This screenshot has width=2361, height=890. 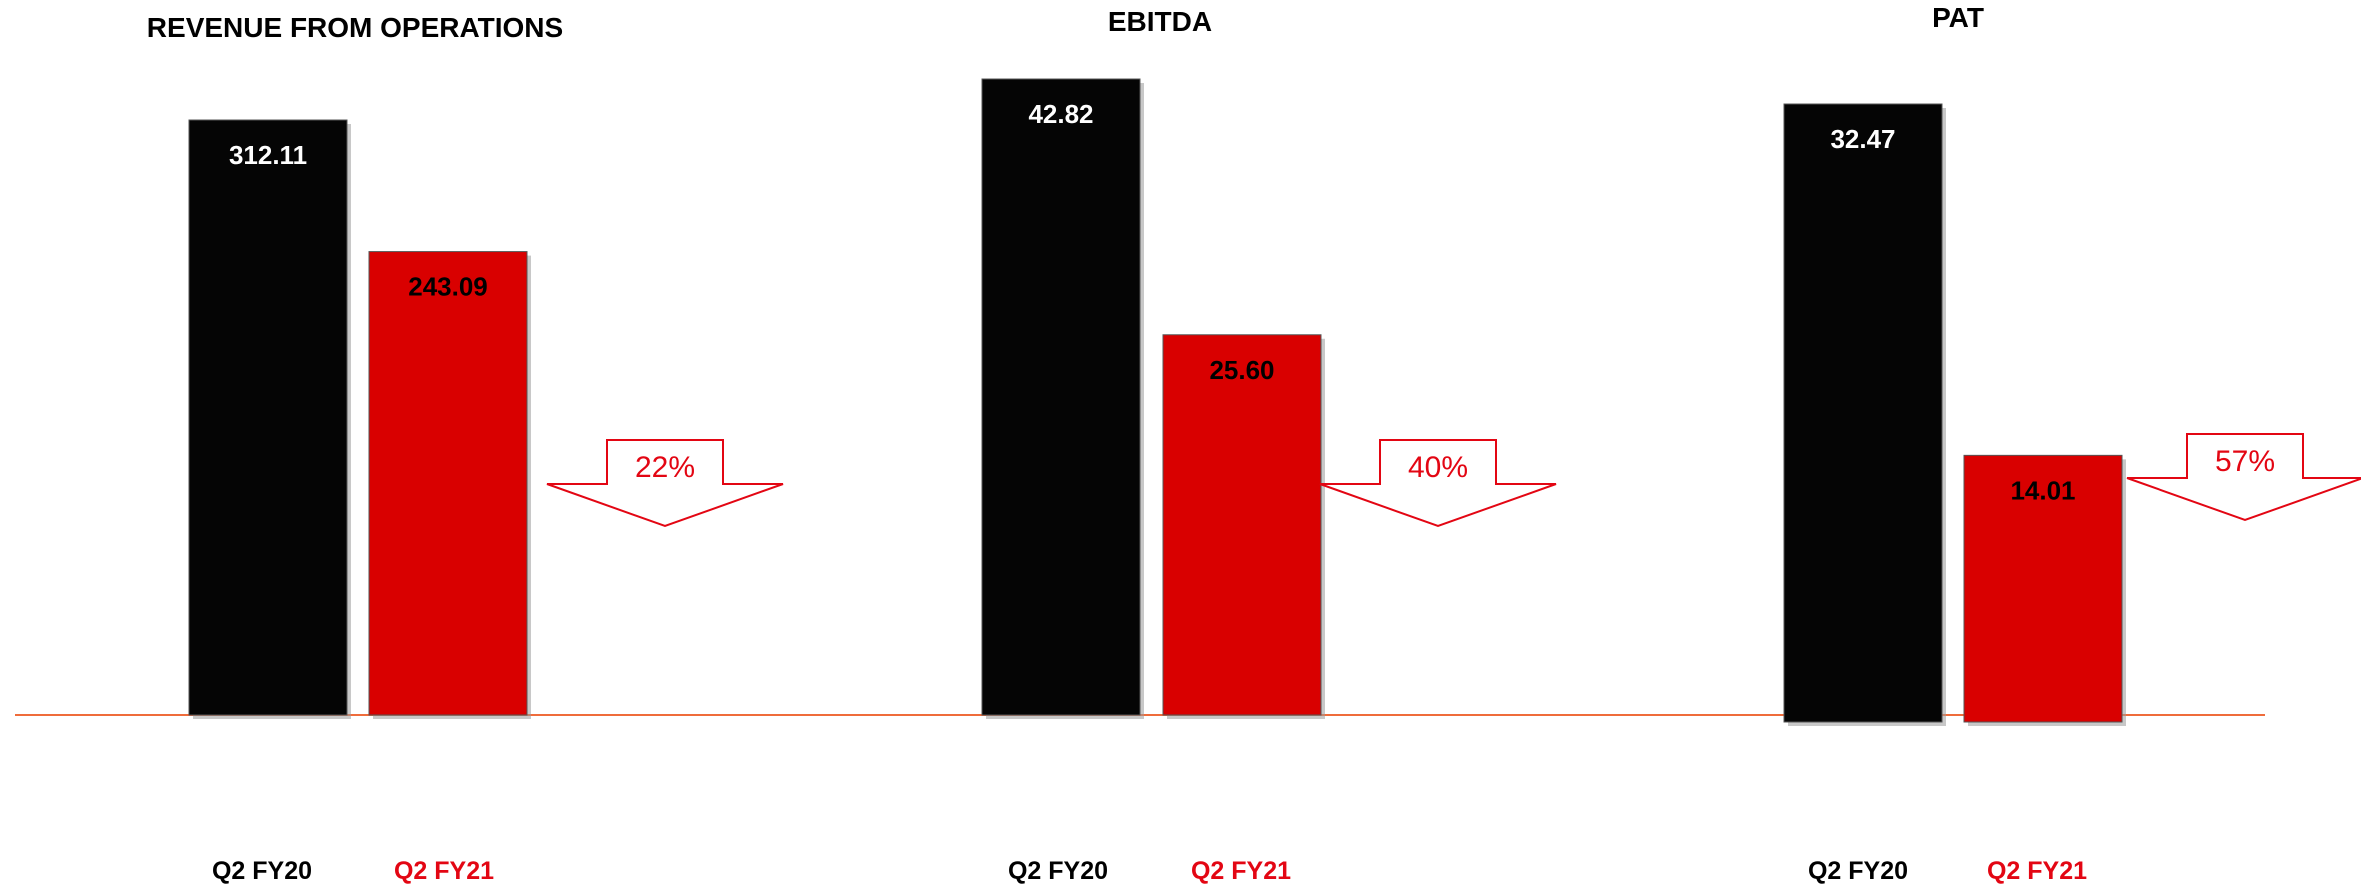 What do you see at coordinates (262, 871) in the screenshot?
I see `category-label-revenue-prev: Q2 FY20` at bounding box center [262, 871].